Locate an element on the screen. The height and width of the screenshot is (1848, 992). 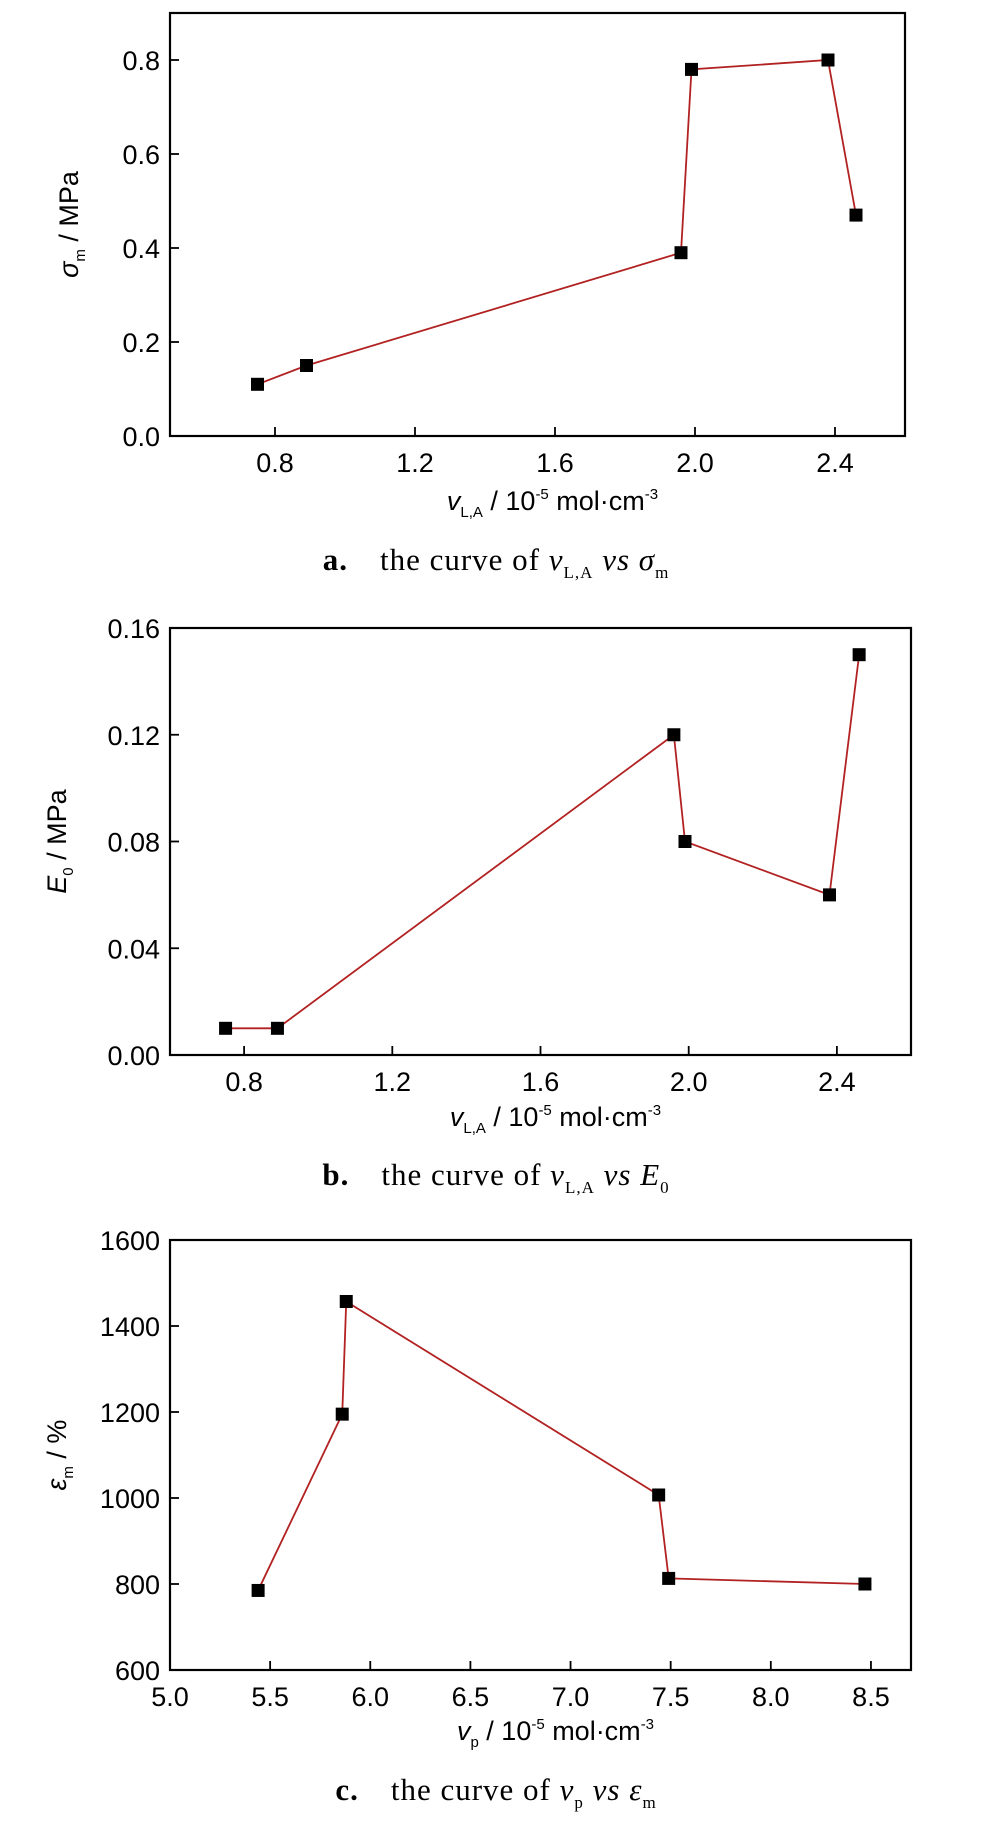
y-tick-label: 0.12 is located at coordinates (133, 736).